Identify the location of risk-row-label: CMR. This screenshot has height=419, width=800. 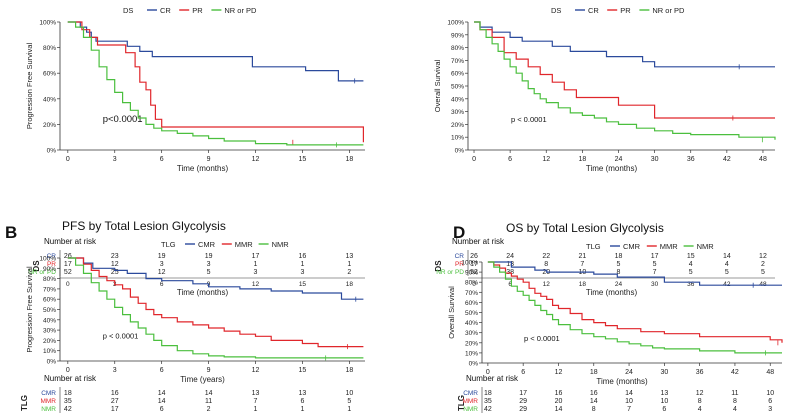
(48, 393).